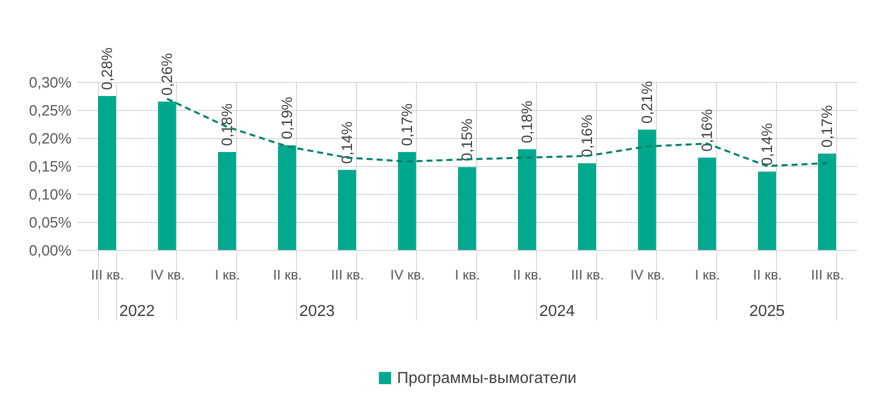  What do you see at coordinates (486, 378) in the screenshot?
I see `legend-label: Программы-вымогатели` at bounding box center [486, 378].